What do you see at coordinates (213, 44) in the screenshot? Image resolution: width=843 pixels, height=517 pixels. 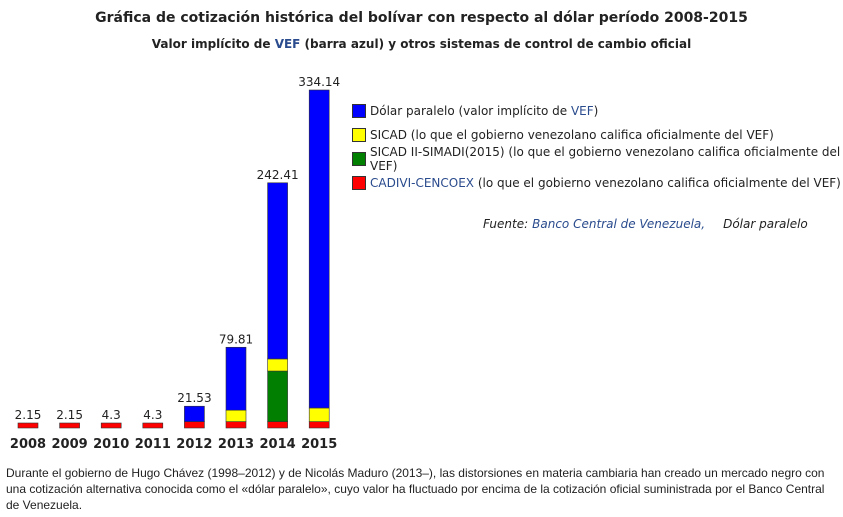 I see `subtitle-before: Valor implícito de` at bounding box center [213, 44].